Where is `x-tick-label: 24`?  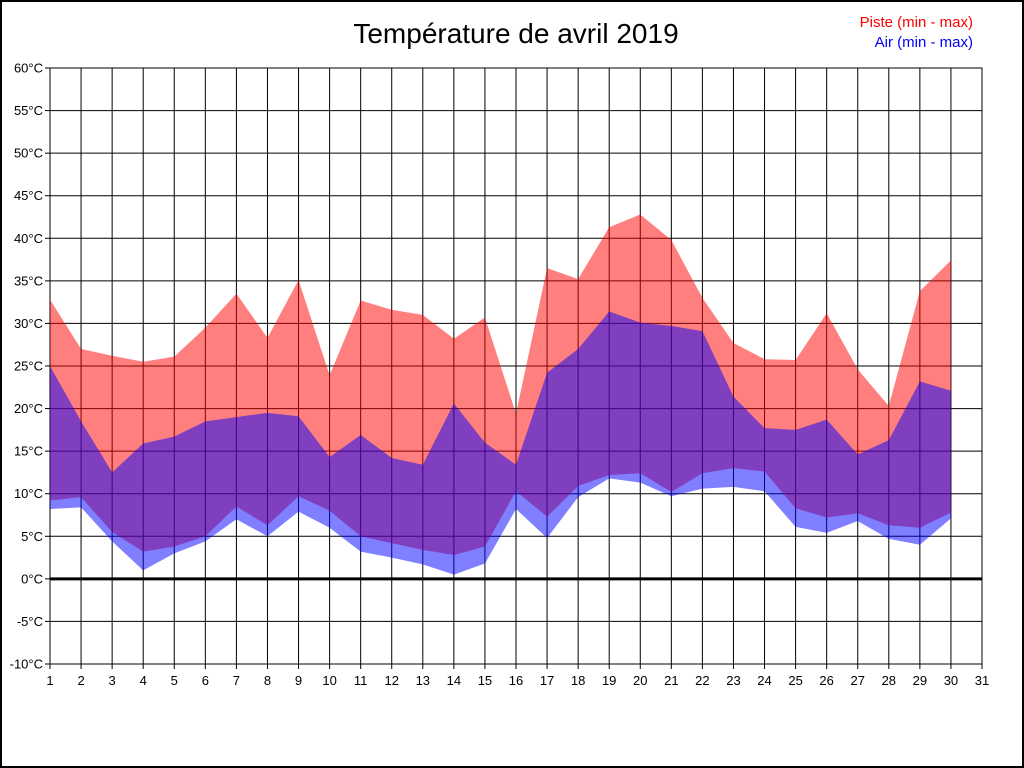
x-tick-label: 24 is located at coordinates (764, 680).